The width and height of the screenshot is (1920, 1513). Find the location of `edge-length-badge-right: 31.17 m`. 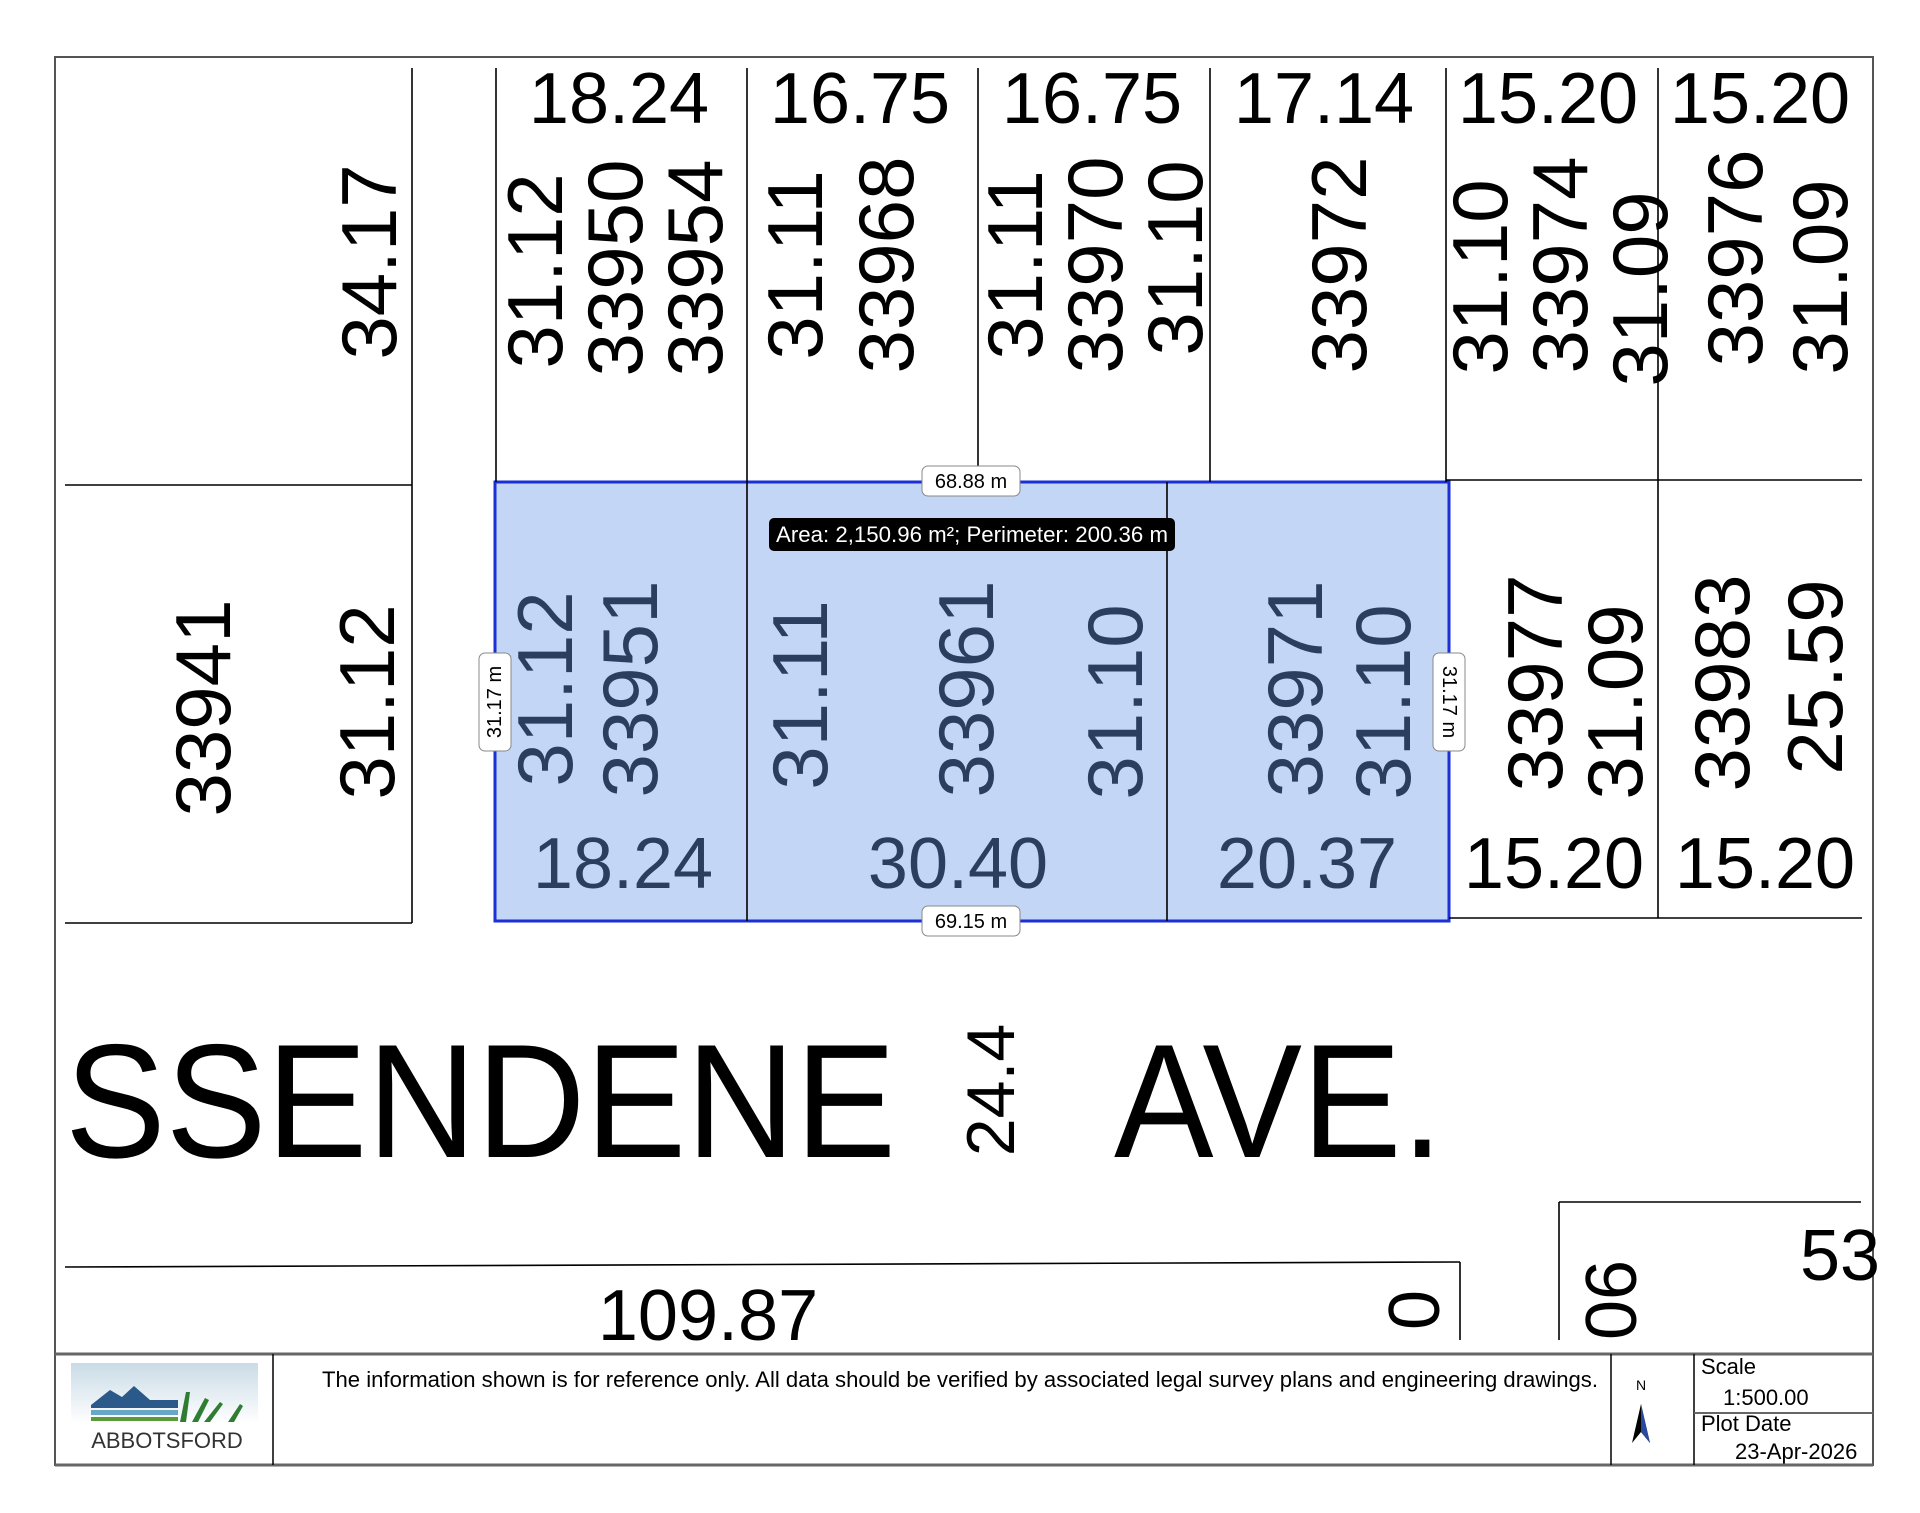

edge-length-badge-right: 31.17 m is located at coordinates (1449, 702).